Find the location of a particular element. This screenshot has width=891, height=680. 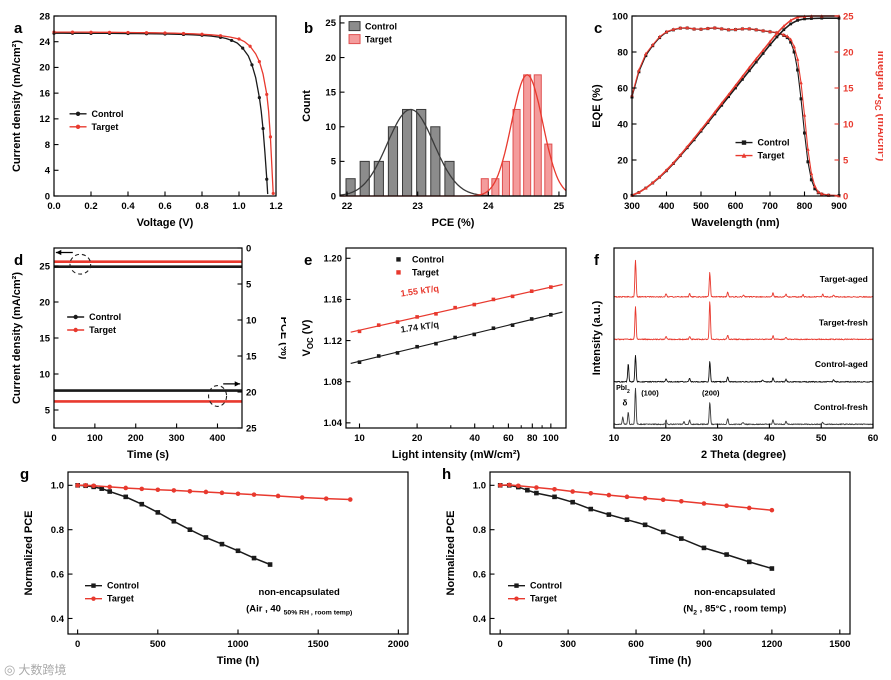

svg-text: 28 is located at coordinates (44, 16).